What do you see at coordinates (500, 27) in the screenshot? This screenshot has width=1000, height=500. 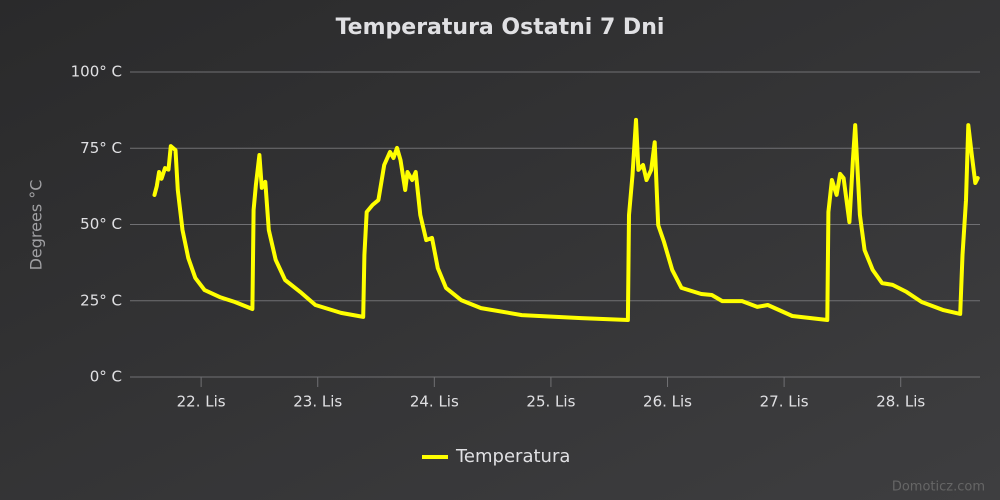 I see `chart-title: Temperatura Ostatni 7 Dni` at bounding box center [500, 27].